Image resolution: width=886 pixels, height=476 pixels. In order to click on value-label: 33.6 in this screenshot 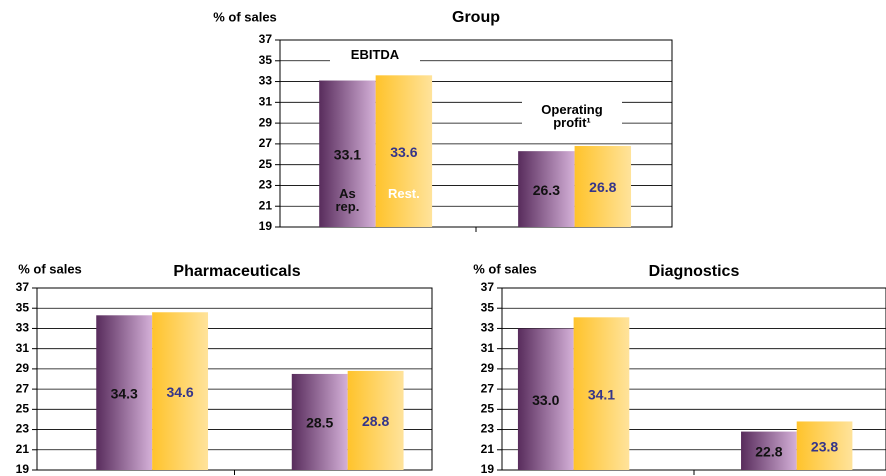, I will do `click(403, 152)`.